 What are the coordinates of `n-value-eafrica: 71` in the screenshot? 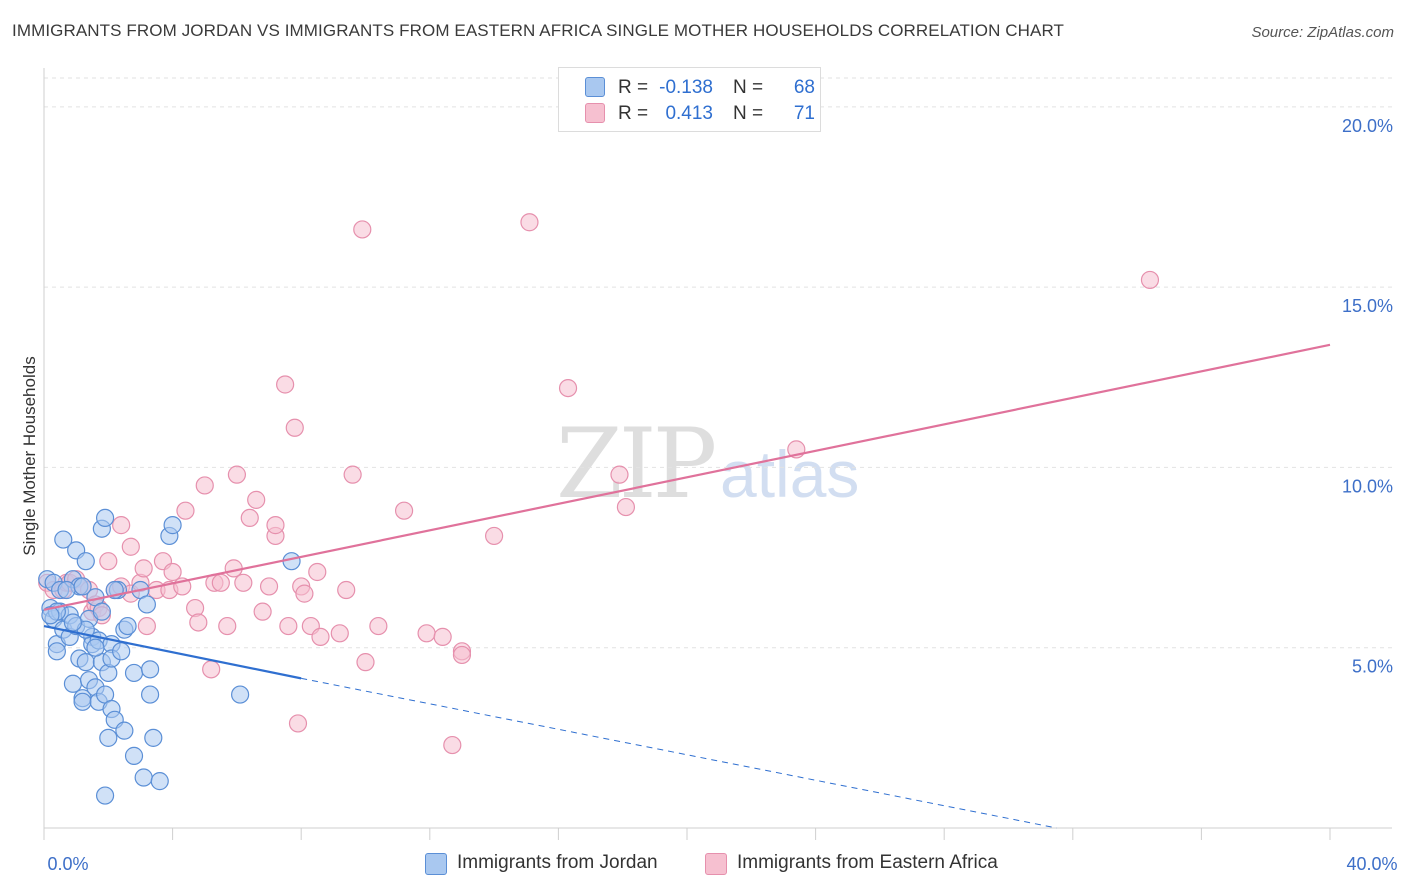 It's located at (804, 113).